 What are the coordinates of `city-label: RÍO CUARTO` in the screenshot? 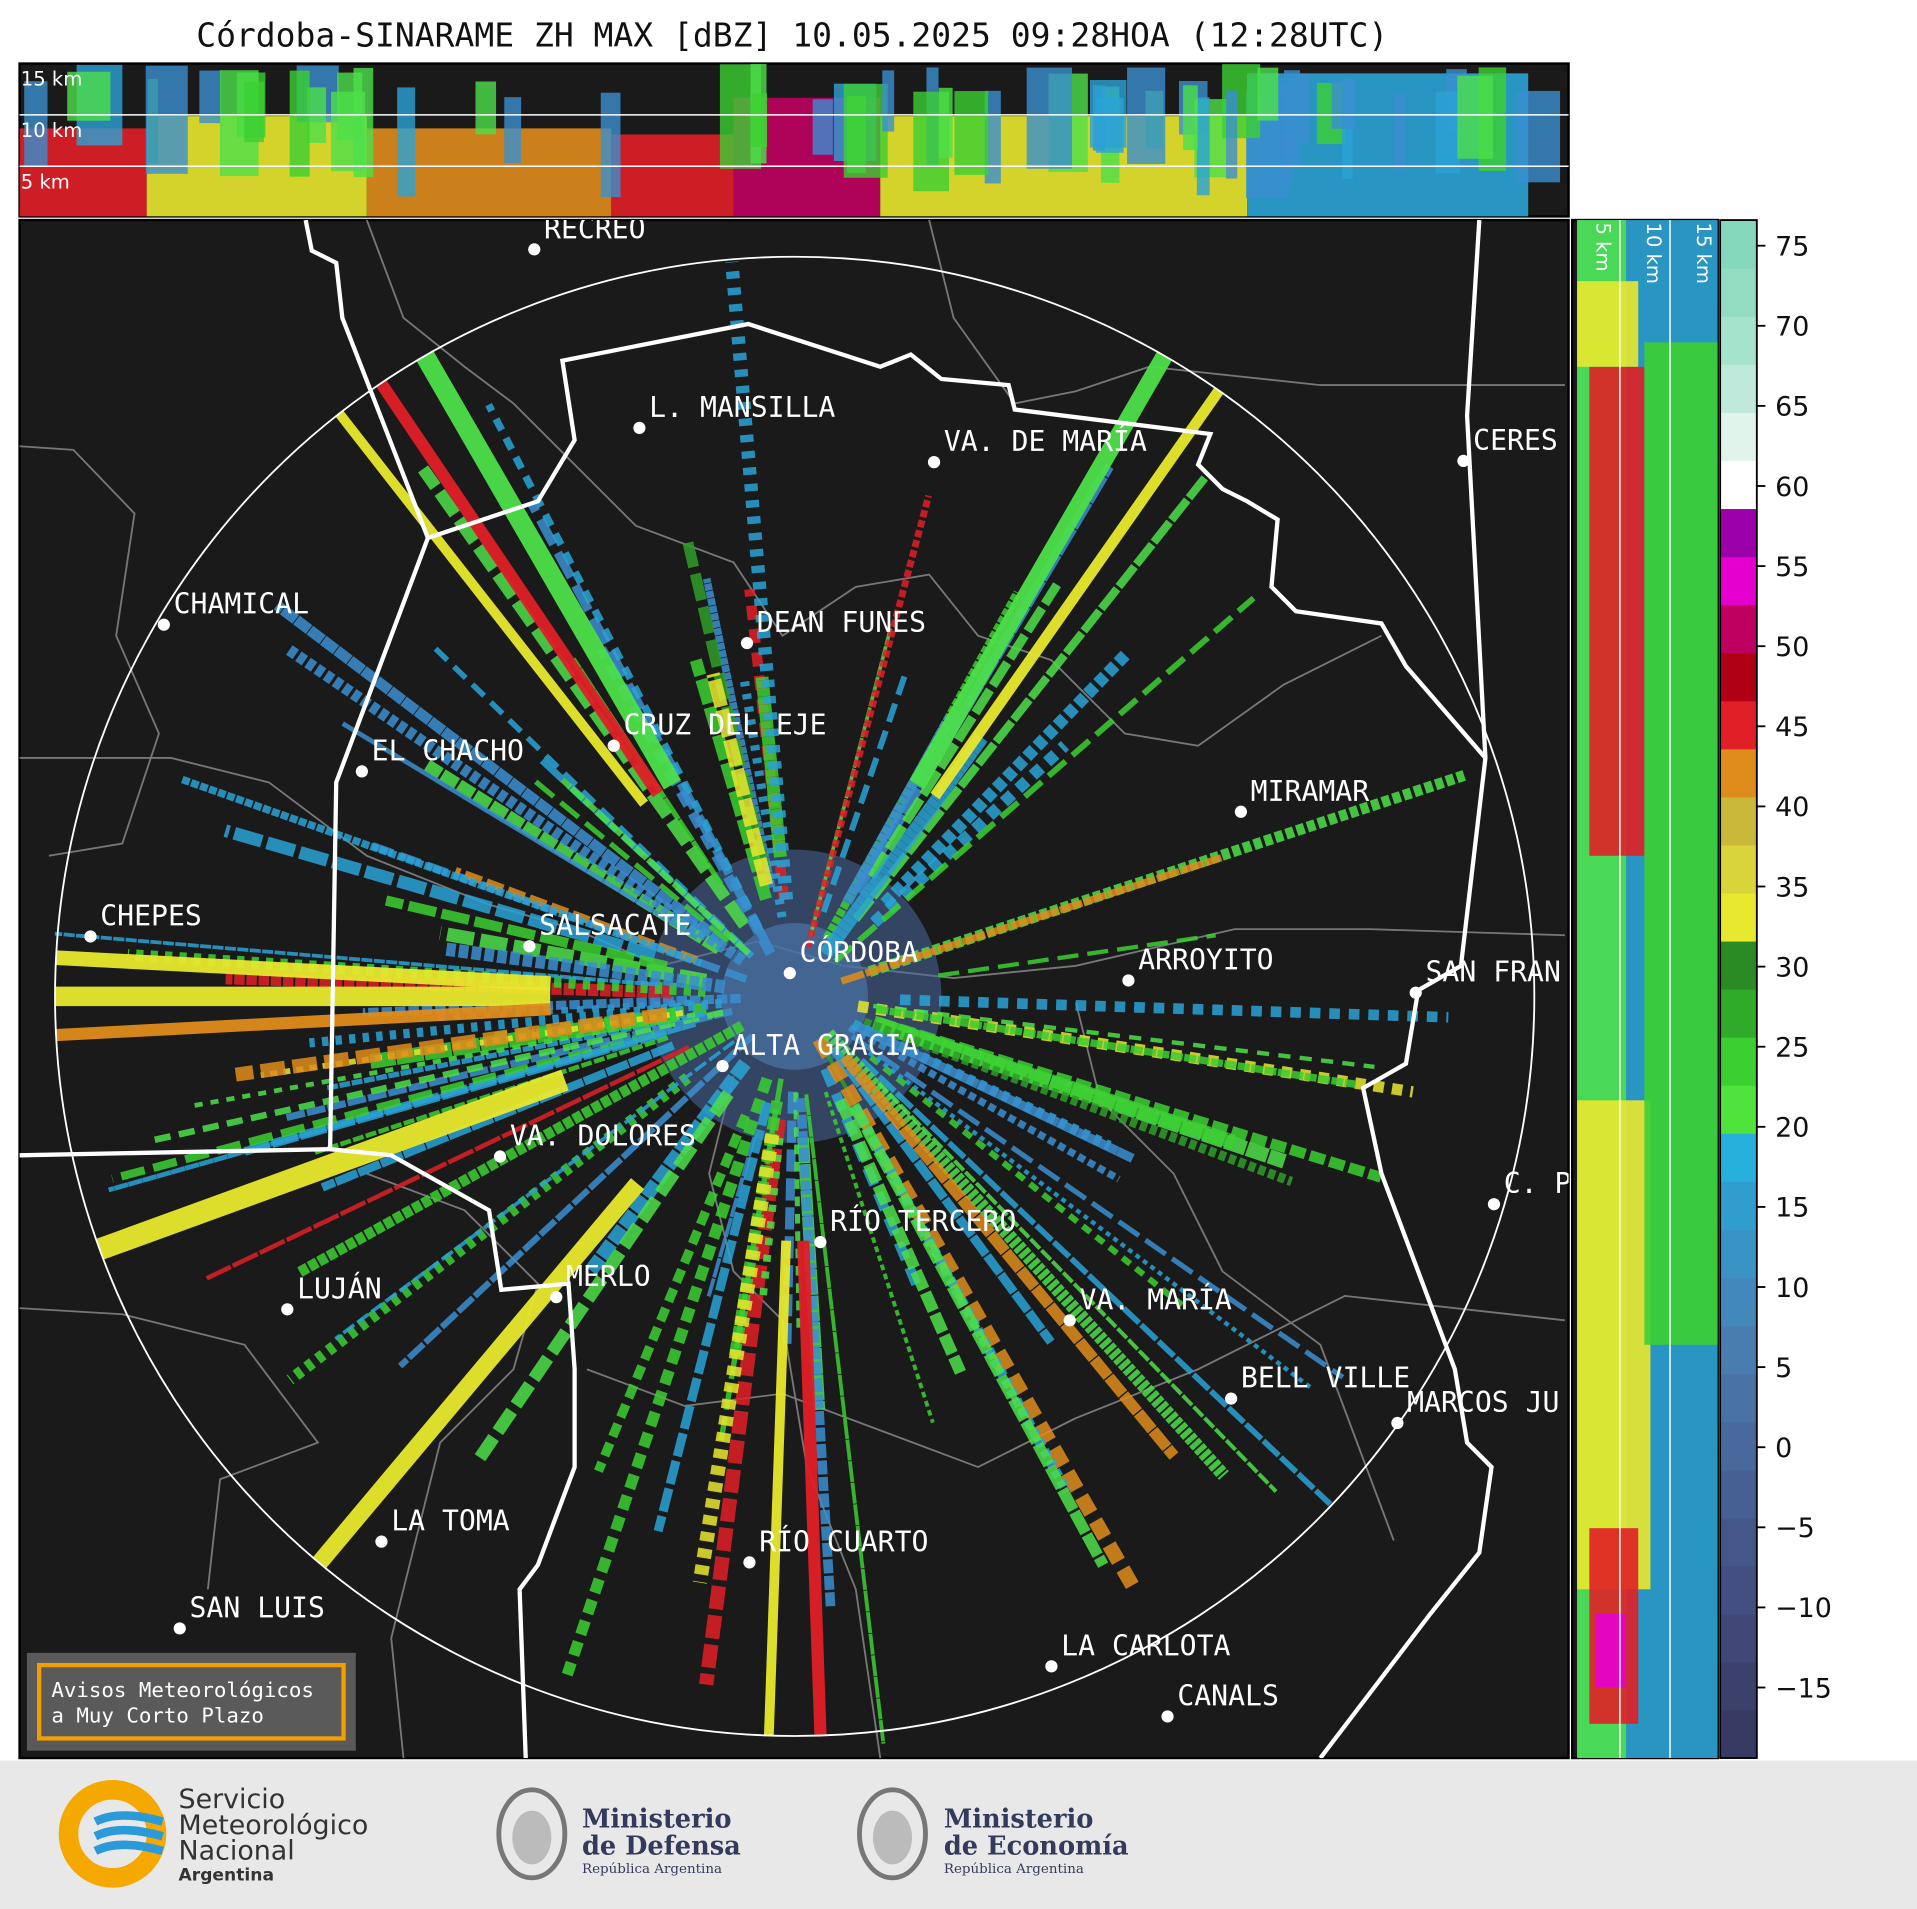 It's located at (843, 1541).